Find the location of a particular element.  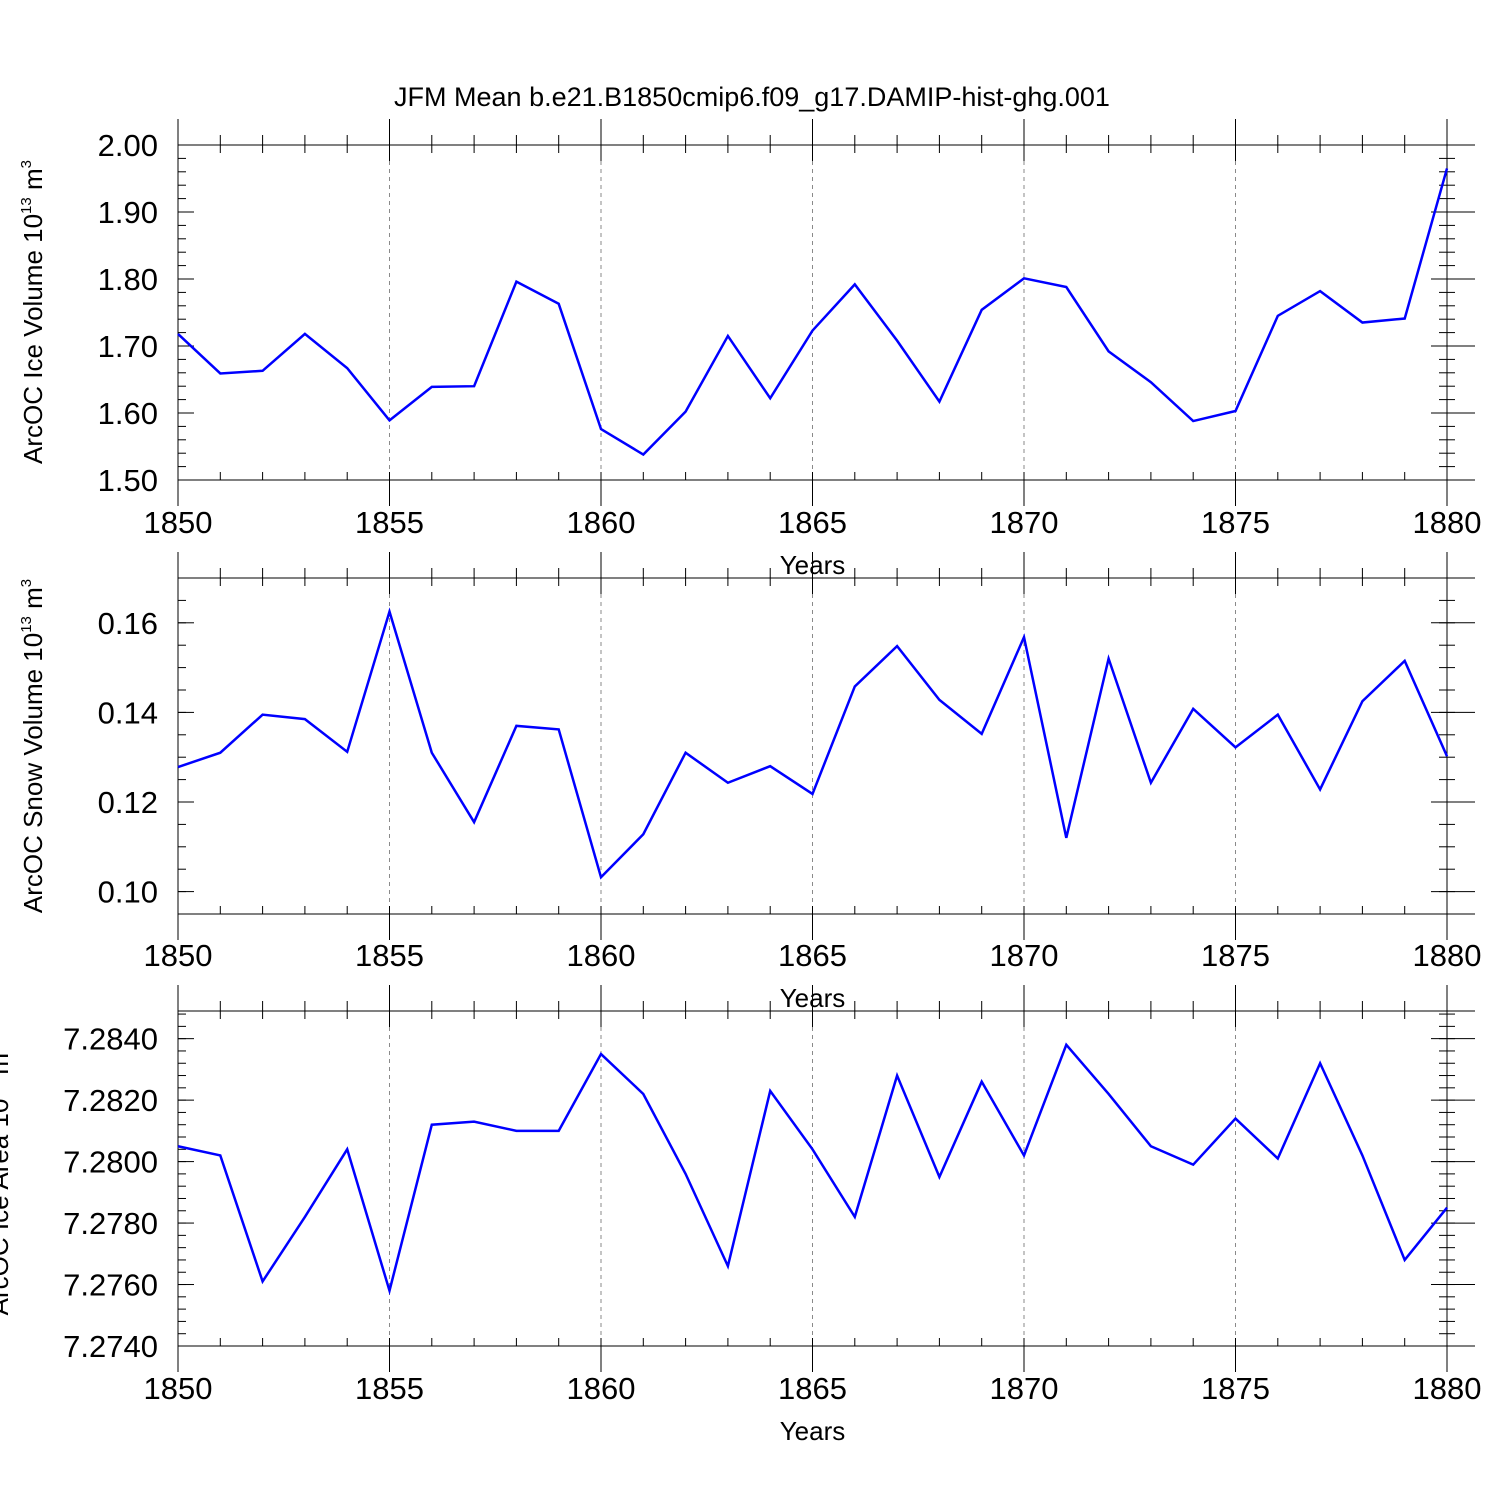

y-tick-label: 7.2840 is located at coordinates (110, 1039).